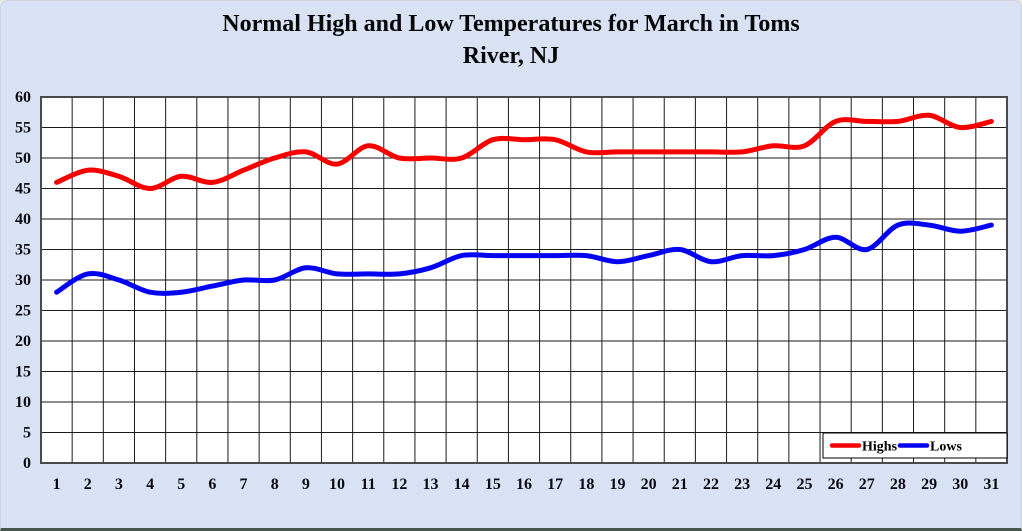 Image resolution: width=1022 pixels, height=531 pixels. What do you see at coordinates (23, 250) in the screenshot?
I see `y-axis-tick-label: 35` at bounding box center [23, 250].